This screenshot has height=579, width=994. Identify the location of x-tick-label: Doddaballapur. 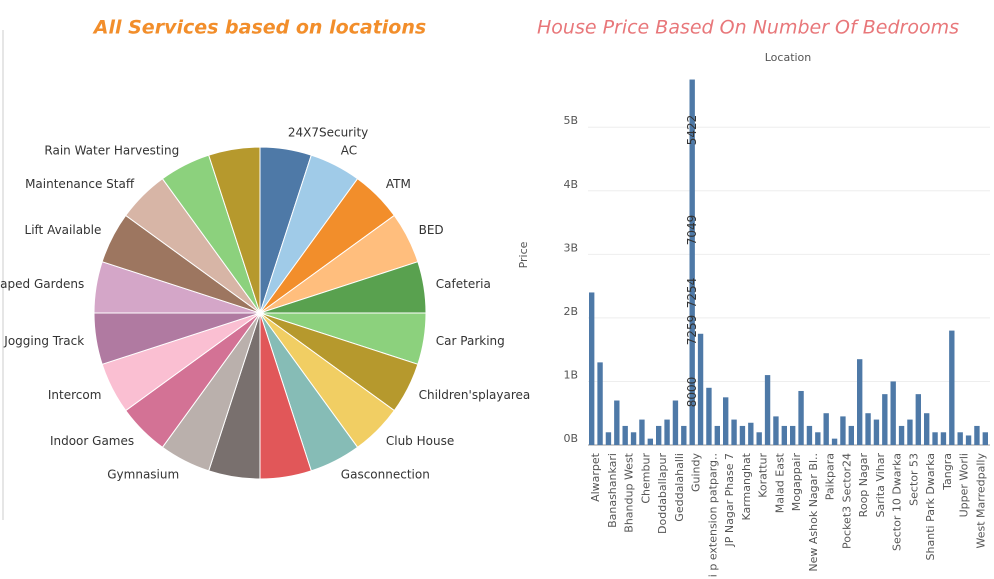
(662, 493).